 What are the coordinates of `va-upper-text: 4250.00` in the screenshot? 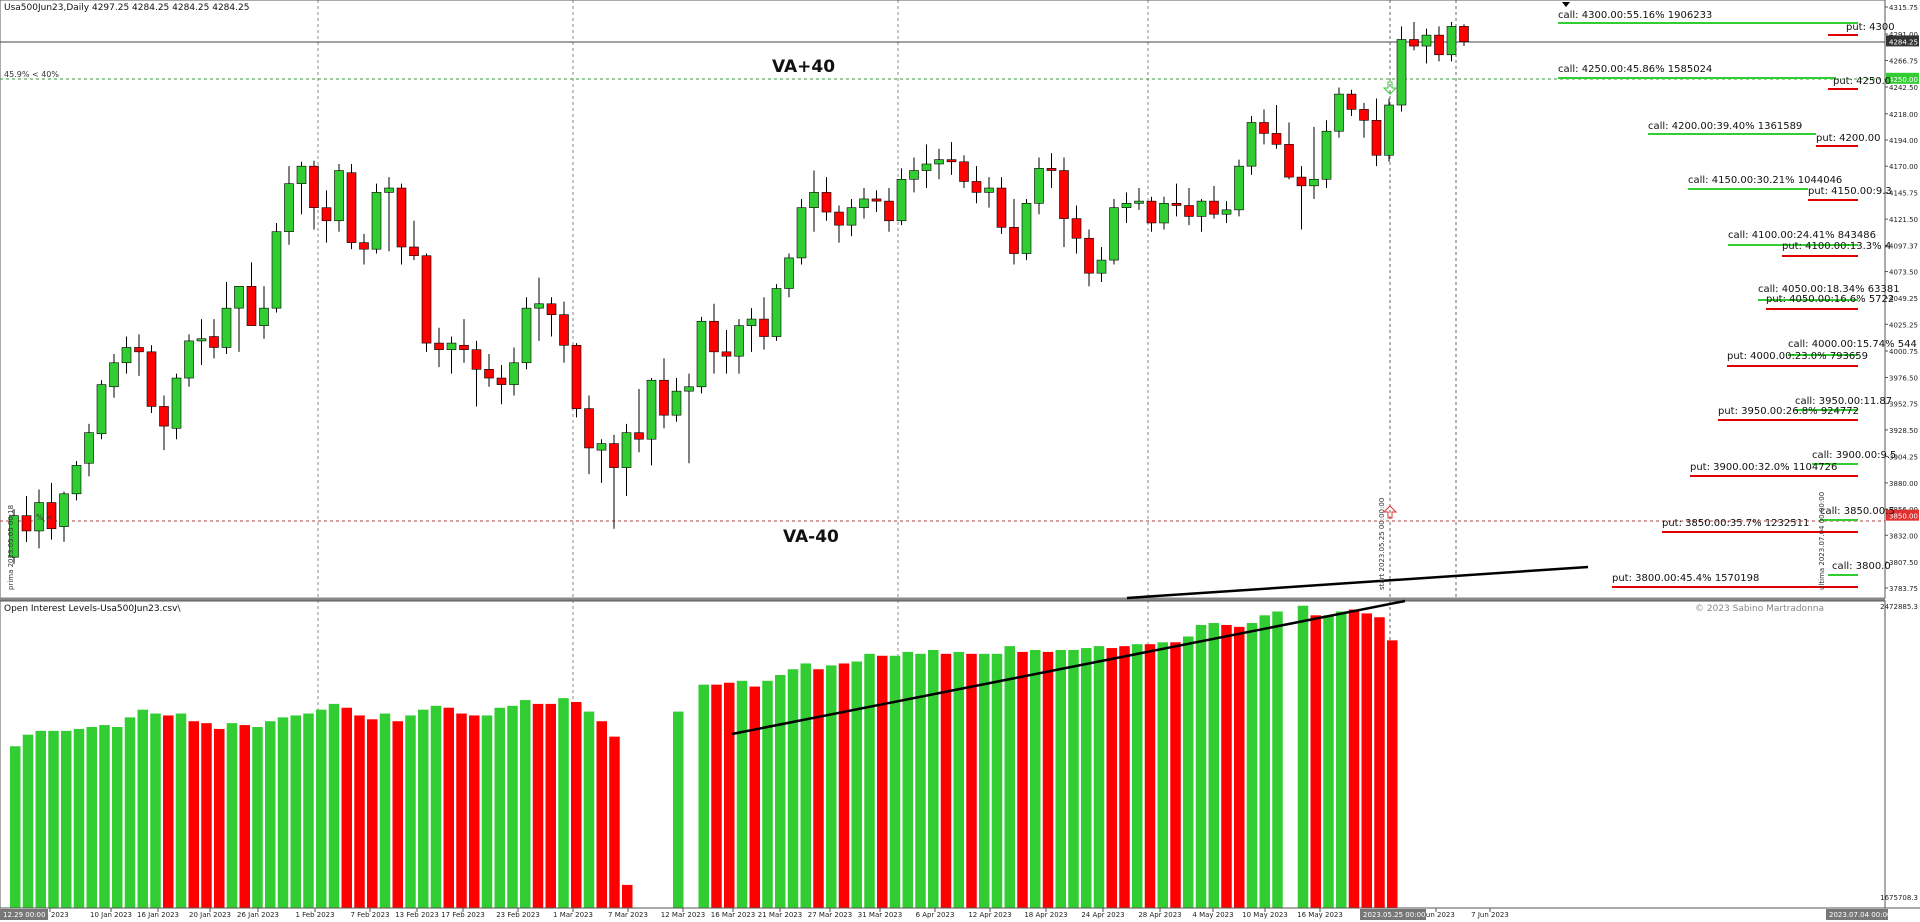 It's located at (1903, 80).